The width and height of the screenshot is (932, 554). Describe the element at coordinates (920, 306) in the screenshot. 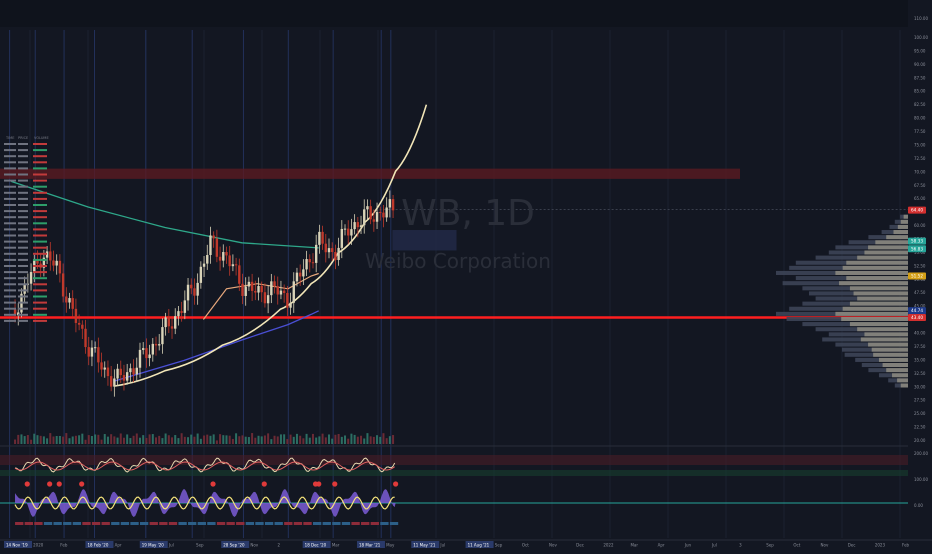

I see `price-axis-label: 45.00` at that location.